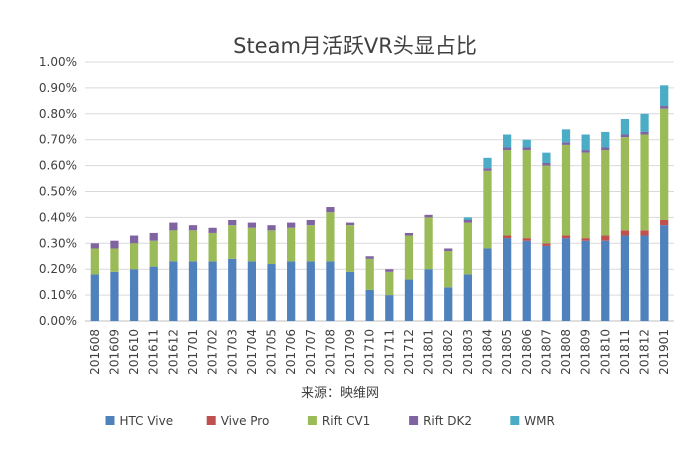  Describe the element at coordinates (114, 352) in the screenshot. I see `x-tick-label: 201609` at that location.